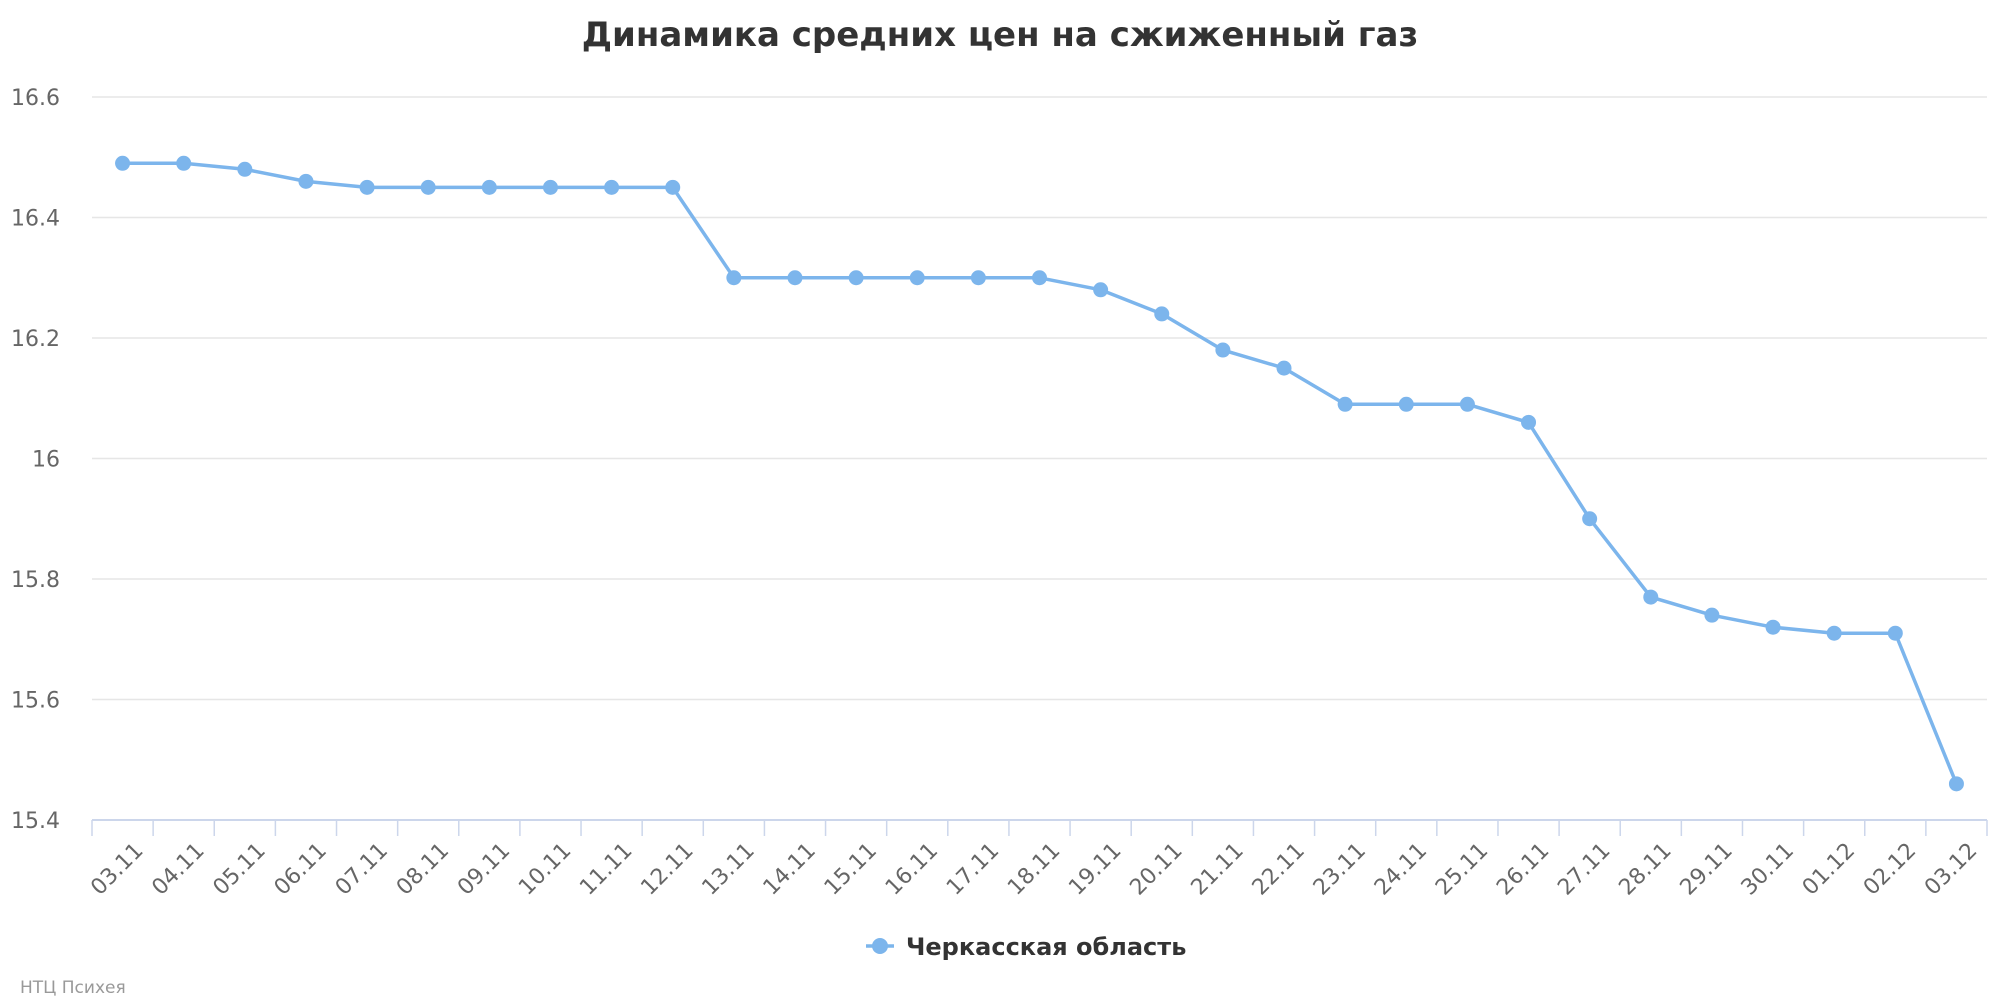  Describe the element at coordinates (73, 988) in the screenshot. I see `credit-label: НТЦ Психея` at that location.